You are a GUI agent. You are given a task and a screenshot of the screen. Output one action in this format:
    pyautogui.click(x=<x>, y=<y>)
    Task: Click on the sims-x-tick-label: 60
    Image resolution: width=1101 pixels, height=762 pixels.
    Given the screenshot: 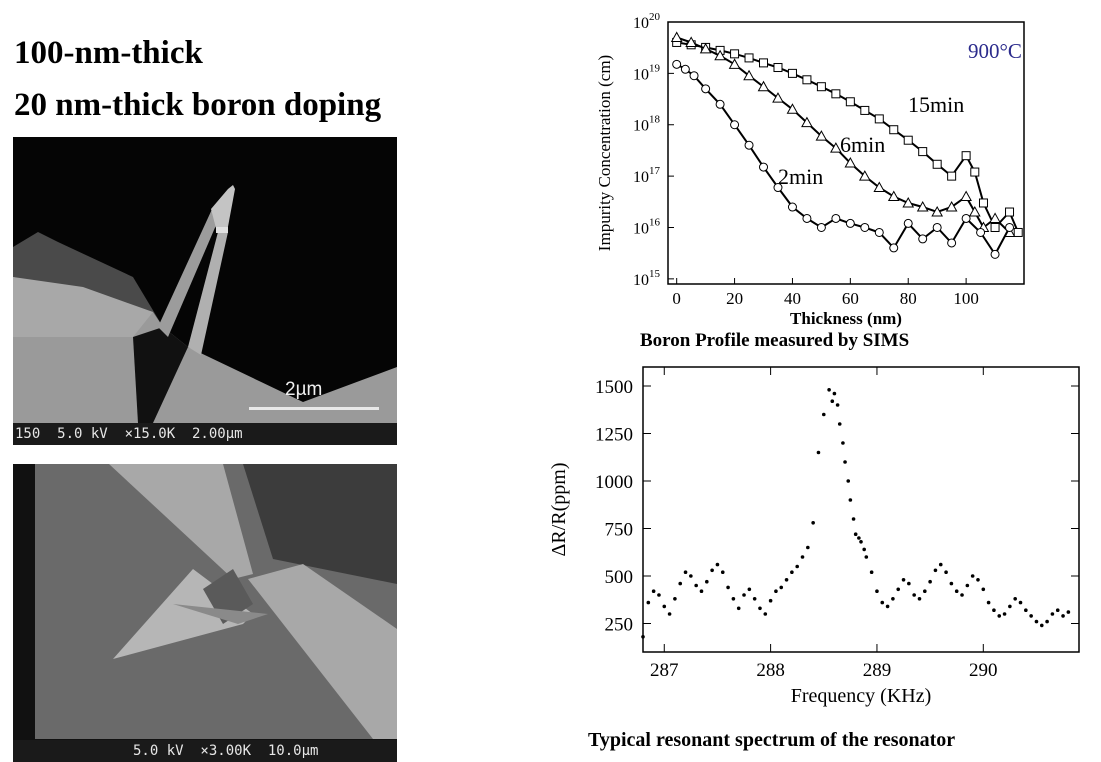 What is the action you would take?
    pyautogui.click(x=850, y=298)
    